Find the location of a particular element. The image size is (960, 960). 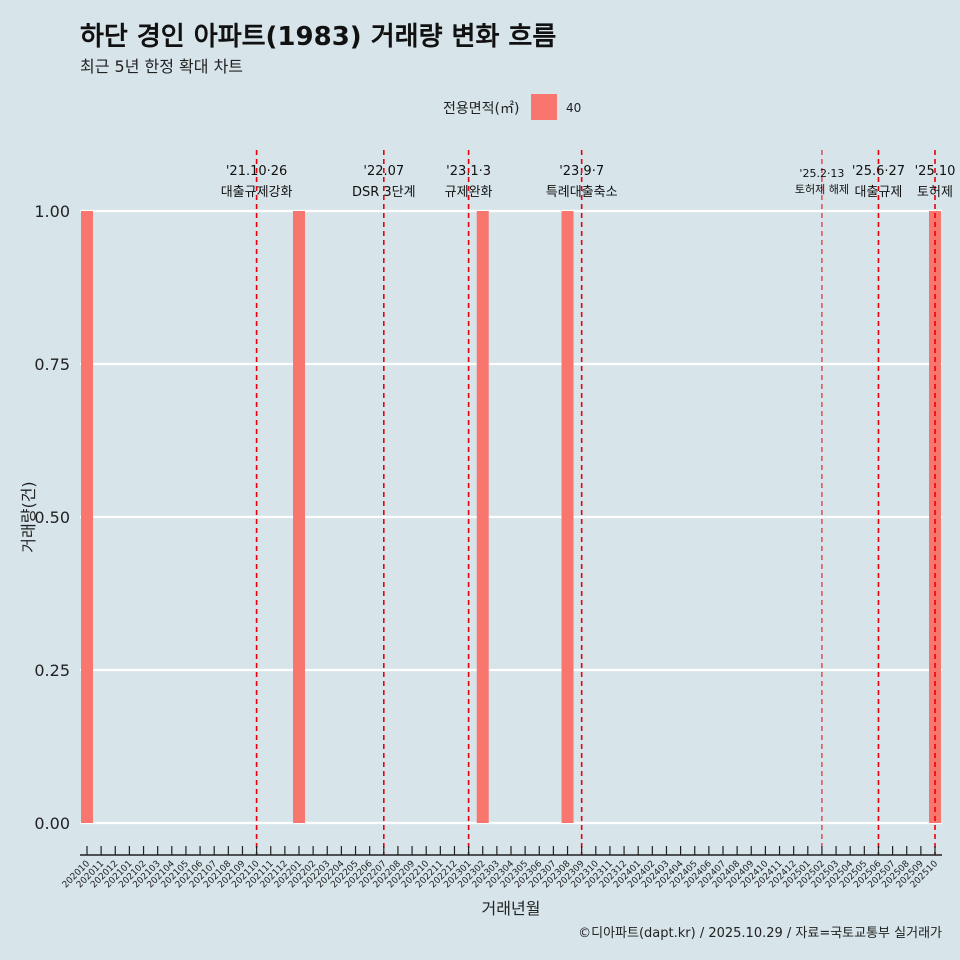

annotation-date: '25.2·13 is located at coordinates (821, 173).